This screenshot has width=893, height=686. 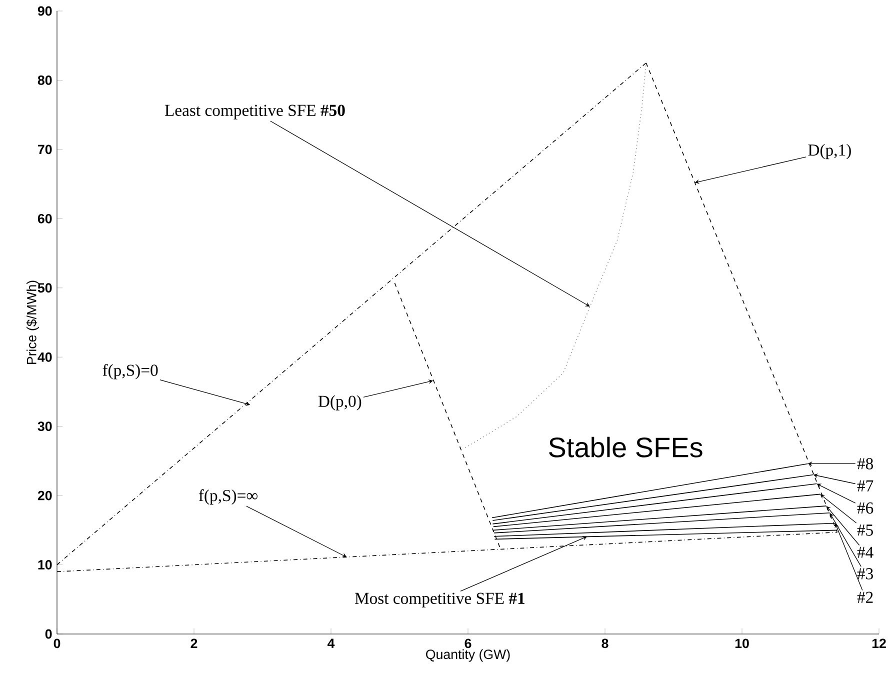 I want to click on y-tick-label: 90, so click(x=45, y=11).